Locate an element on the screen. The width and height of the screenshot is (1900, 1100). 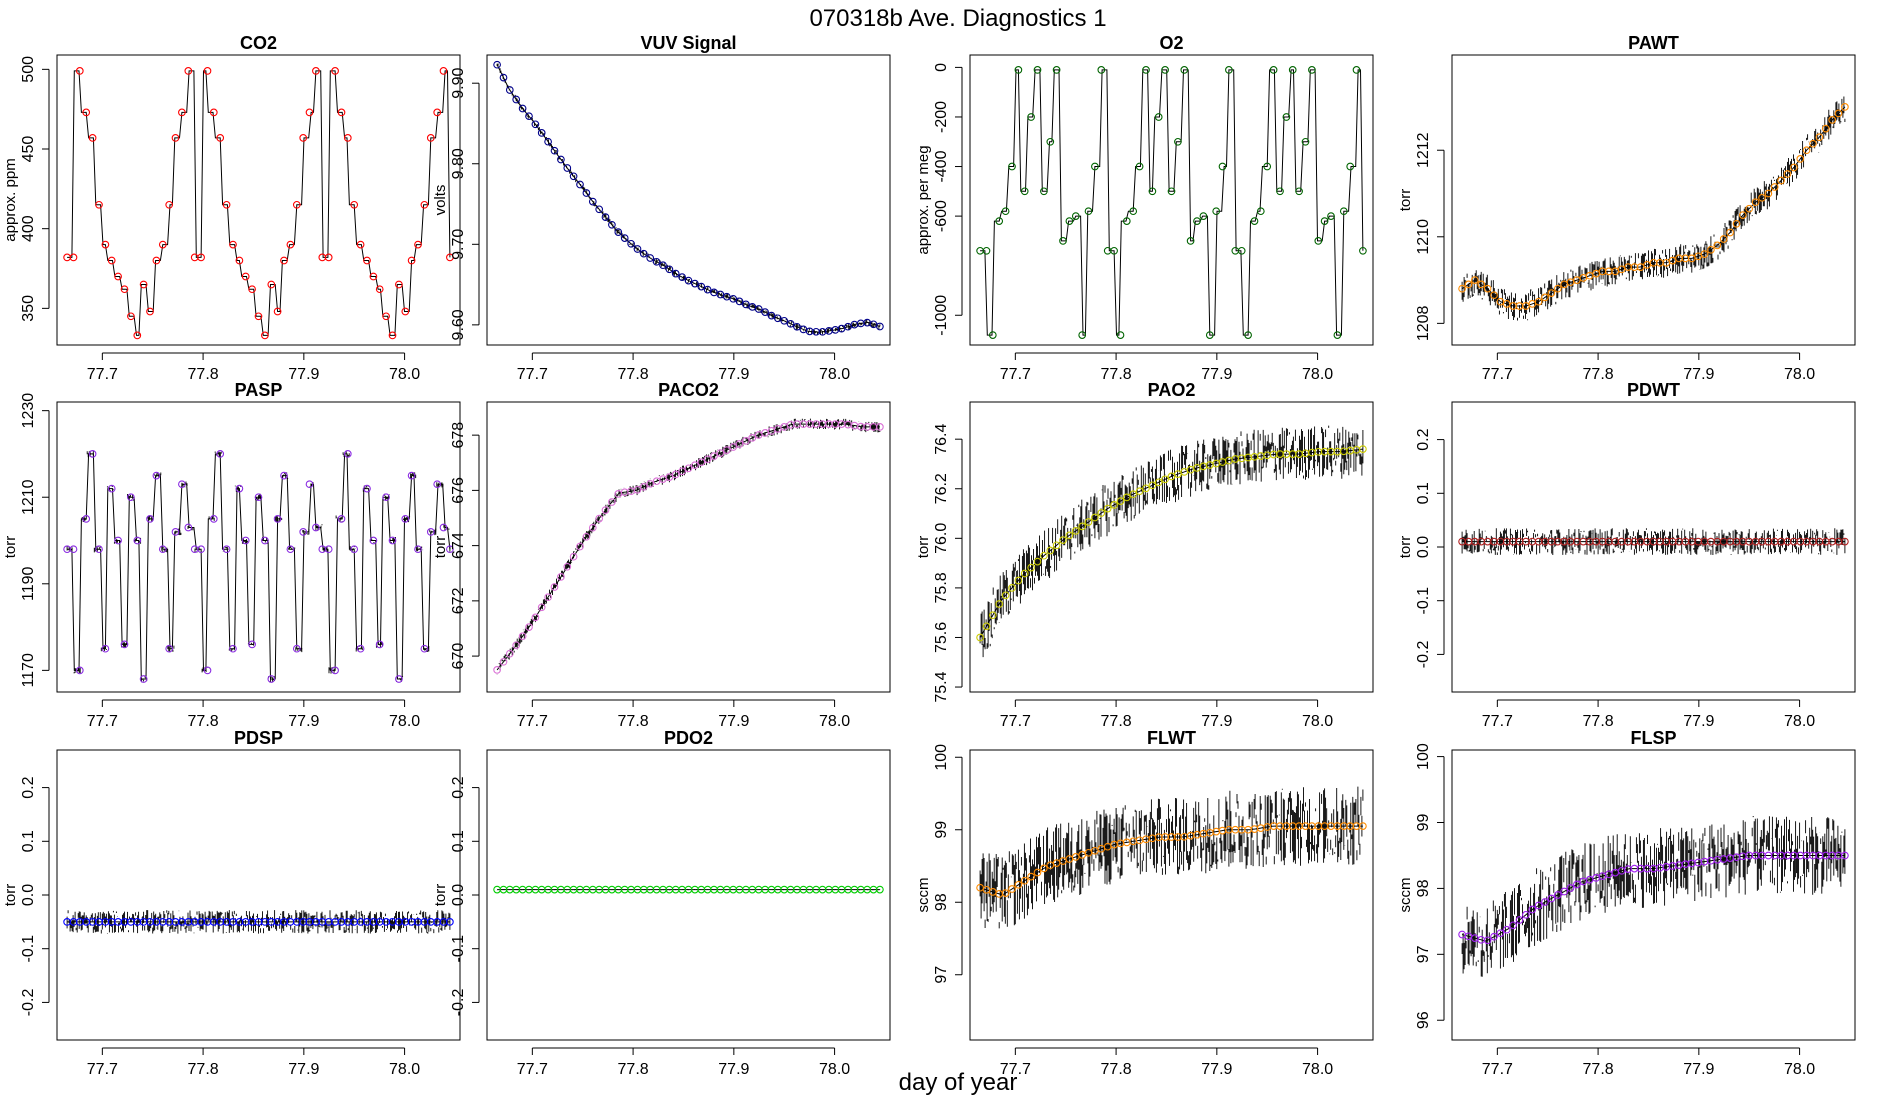
flwt-plot-frame is located at coordinates (1171, 895).